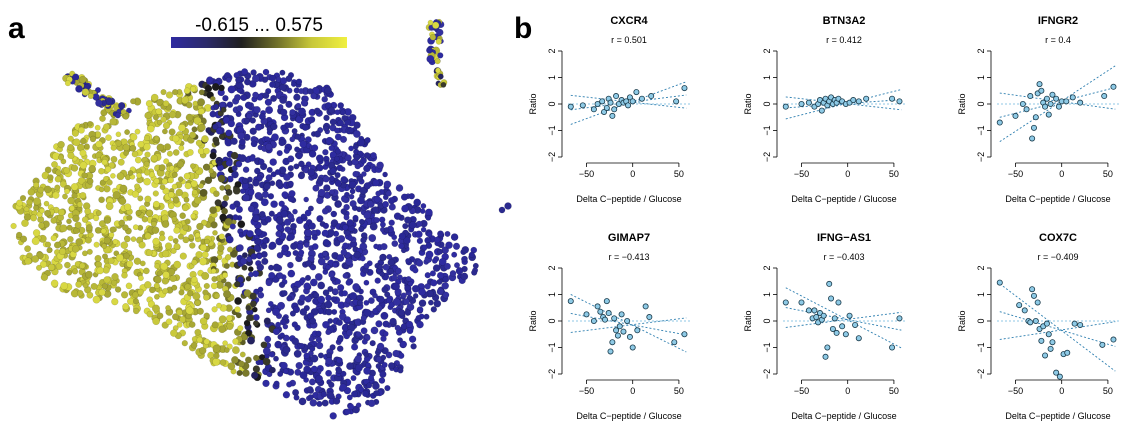  I want to click on x-axis-label: Delta C−peptide / Glucose, so click(843, 416).